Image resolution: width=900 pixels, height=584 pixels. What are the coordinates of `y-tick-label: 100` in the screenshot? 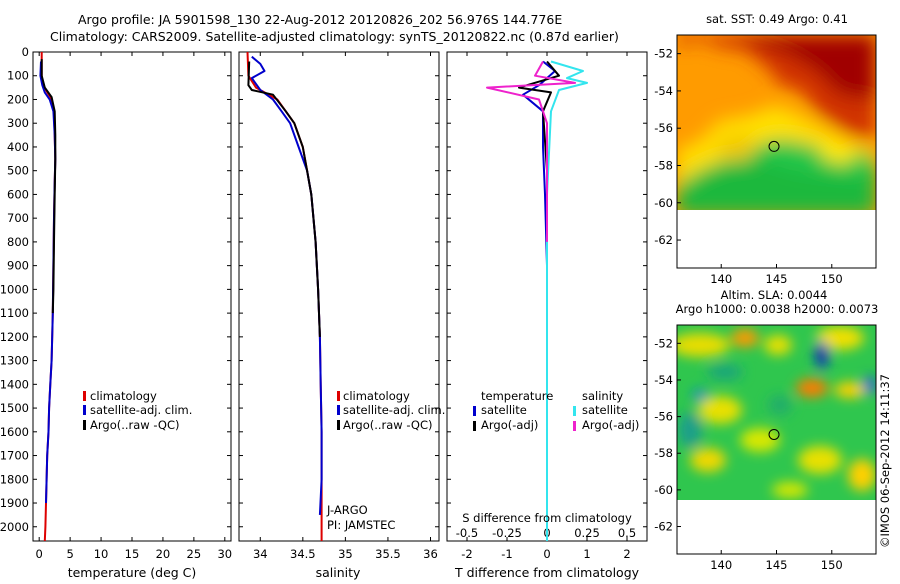 It's located at (18, 76).